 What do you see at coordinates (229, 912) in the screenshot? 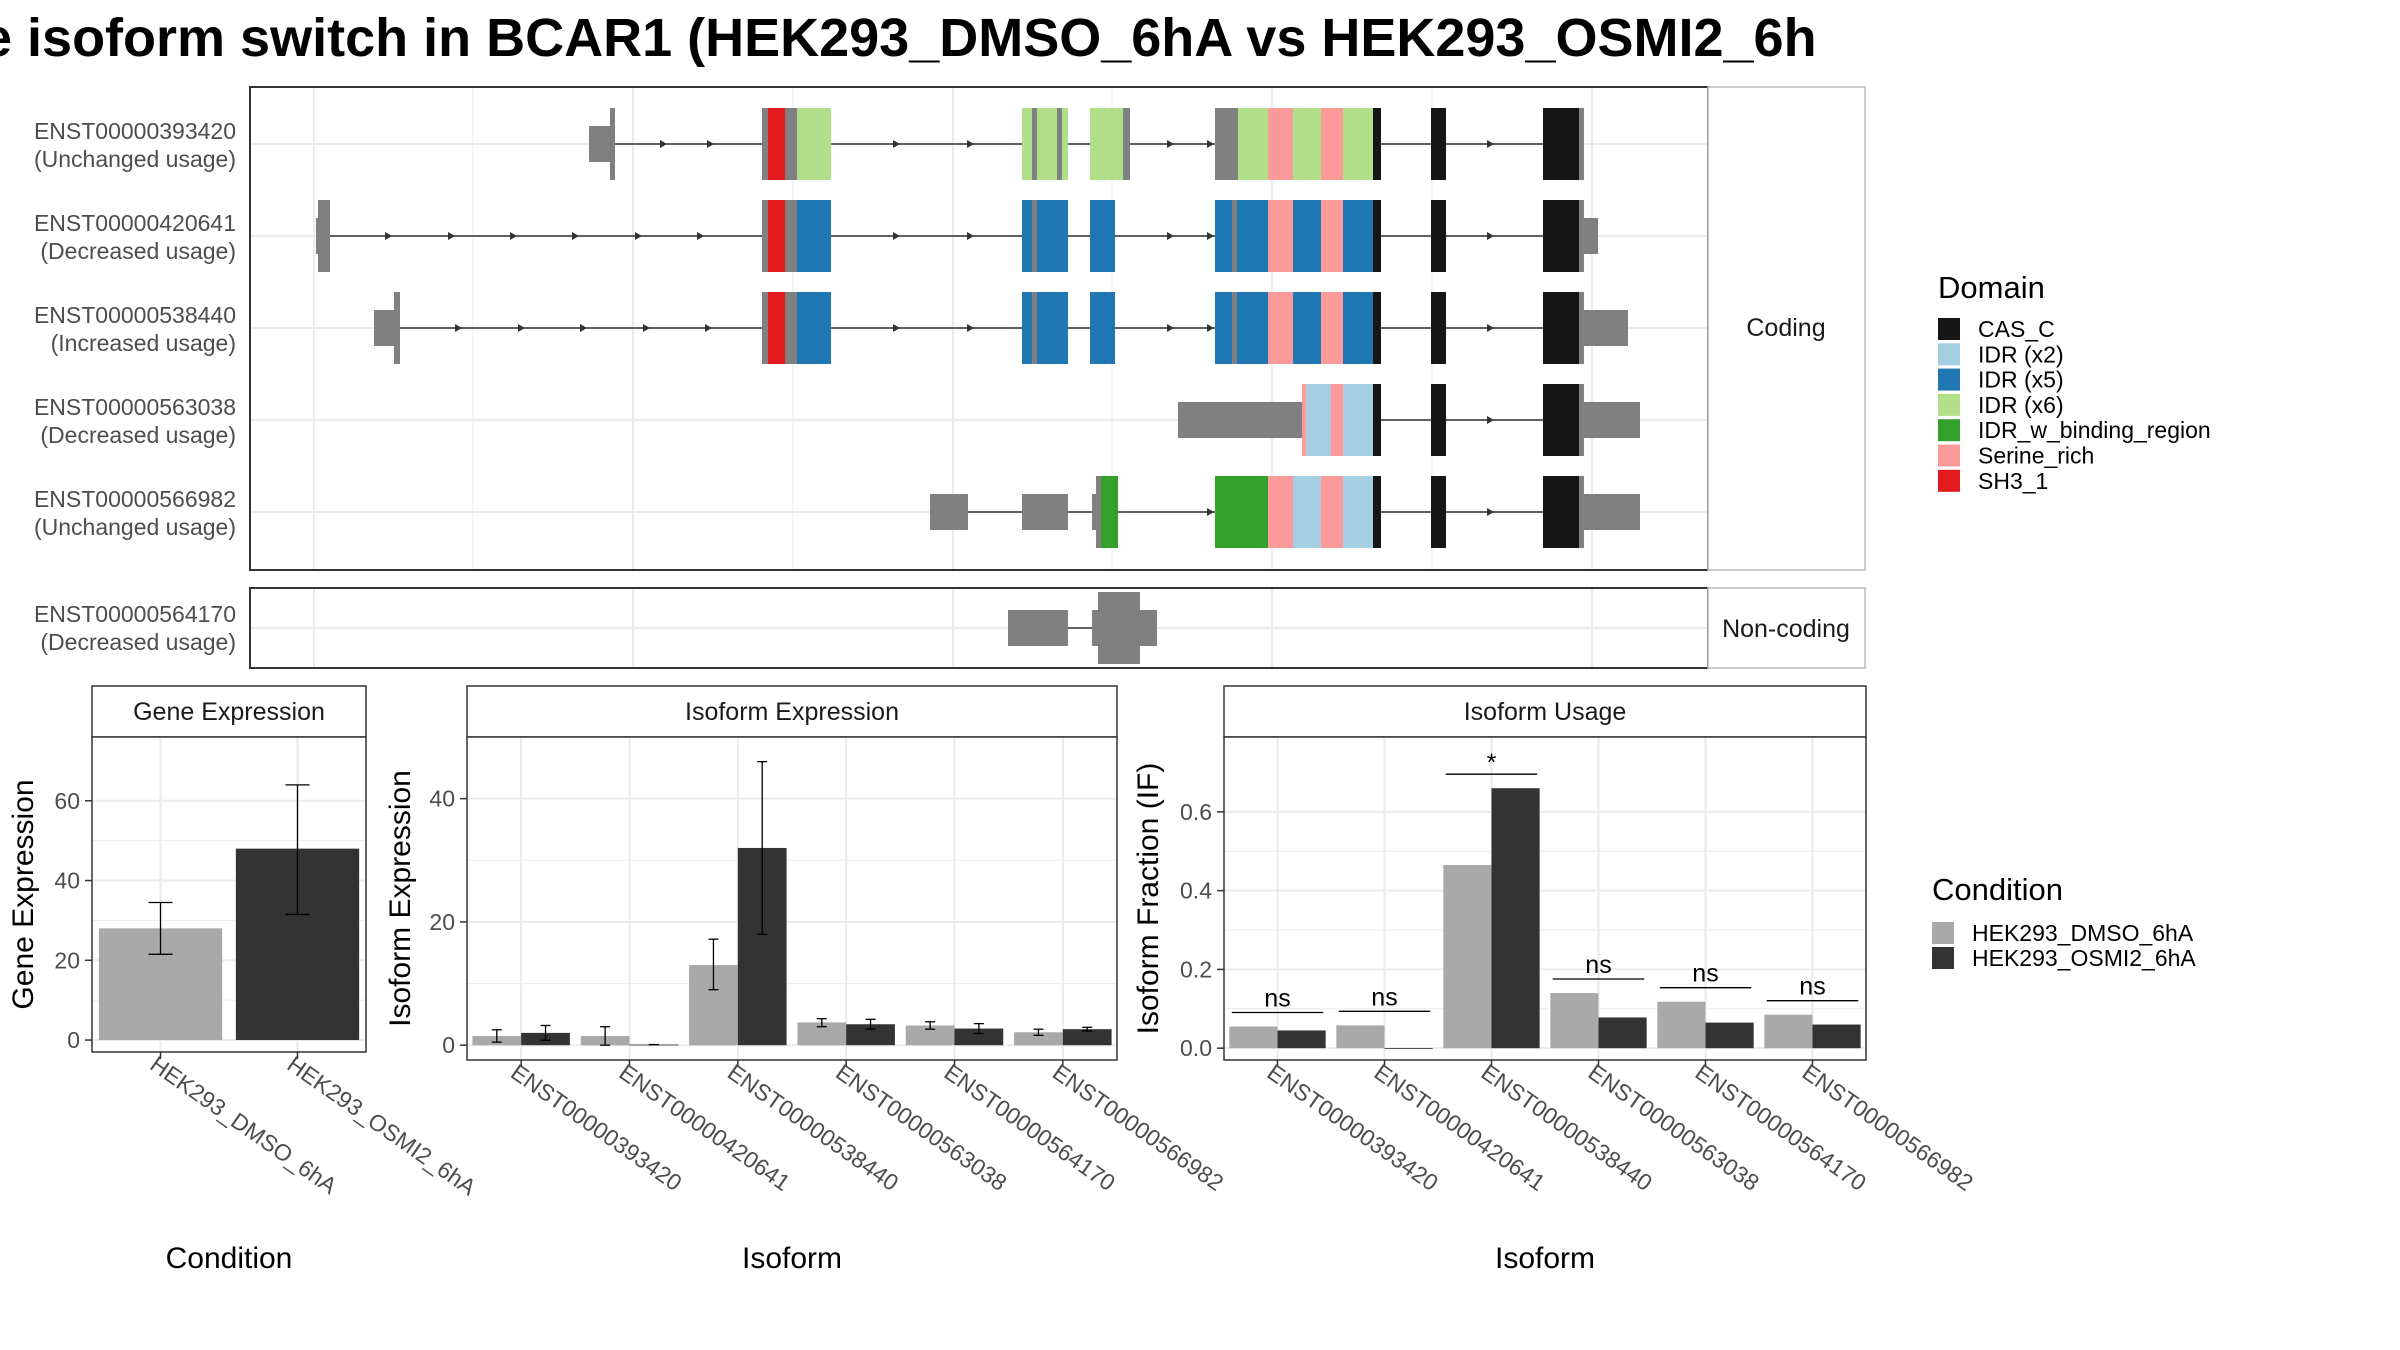
I see `bars` at bounding box center [229, 912].